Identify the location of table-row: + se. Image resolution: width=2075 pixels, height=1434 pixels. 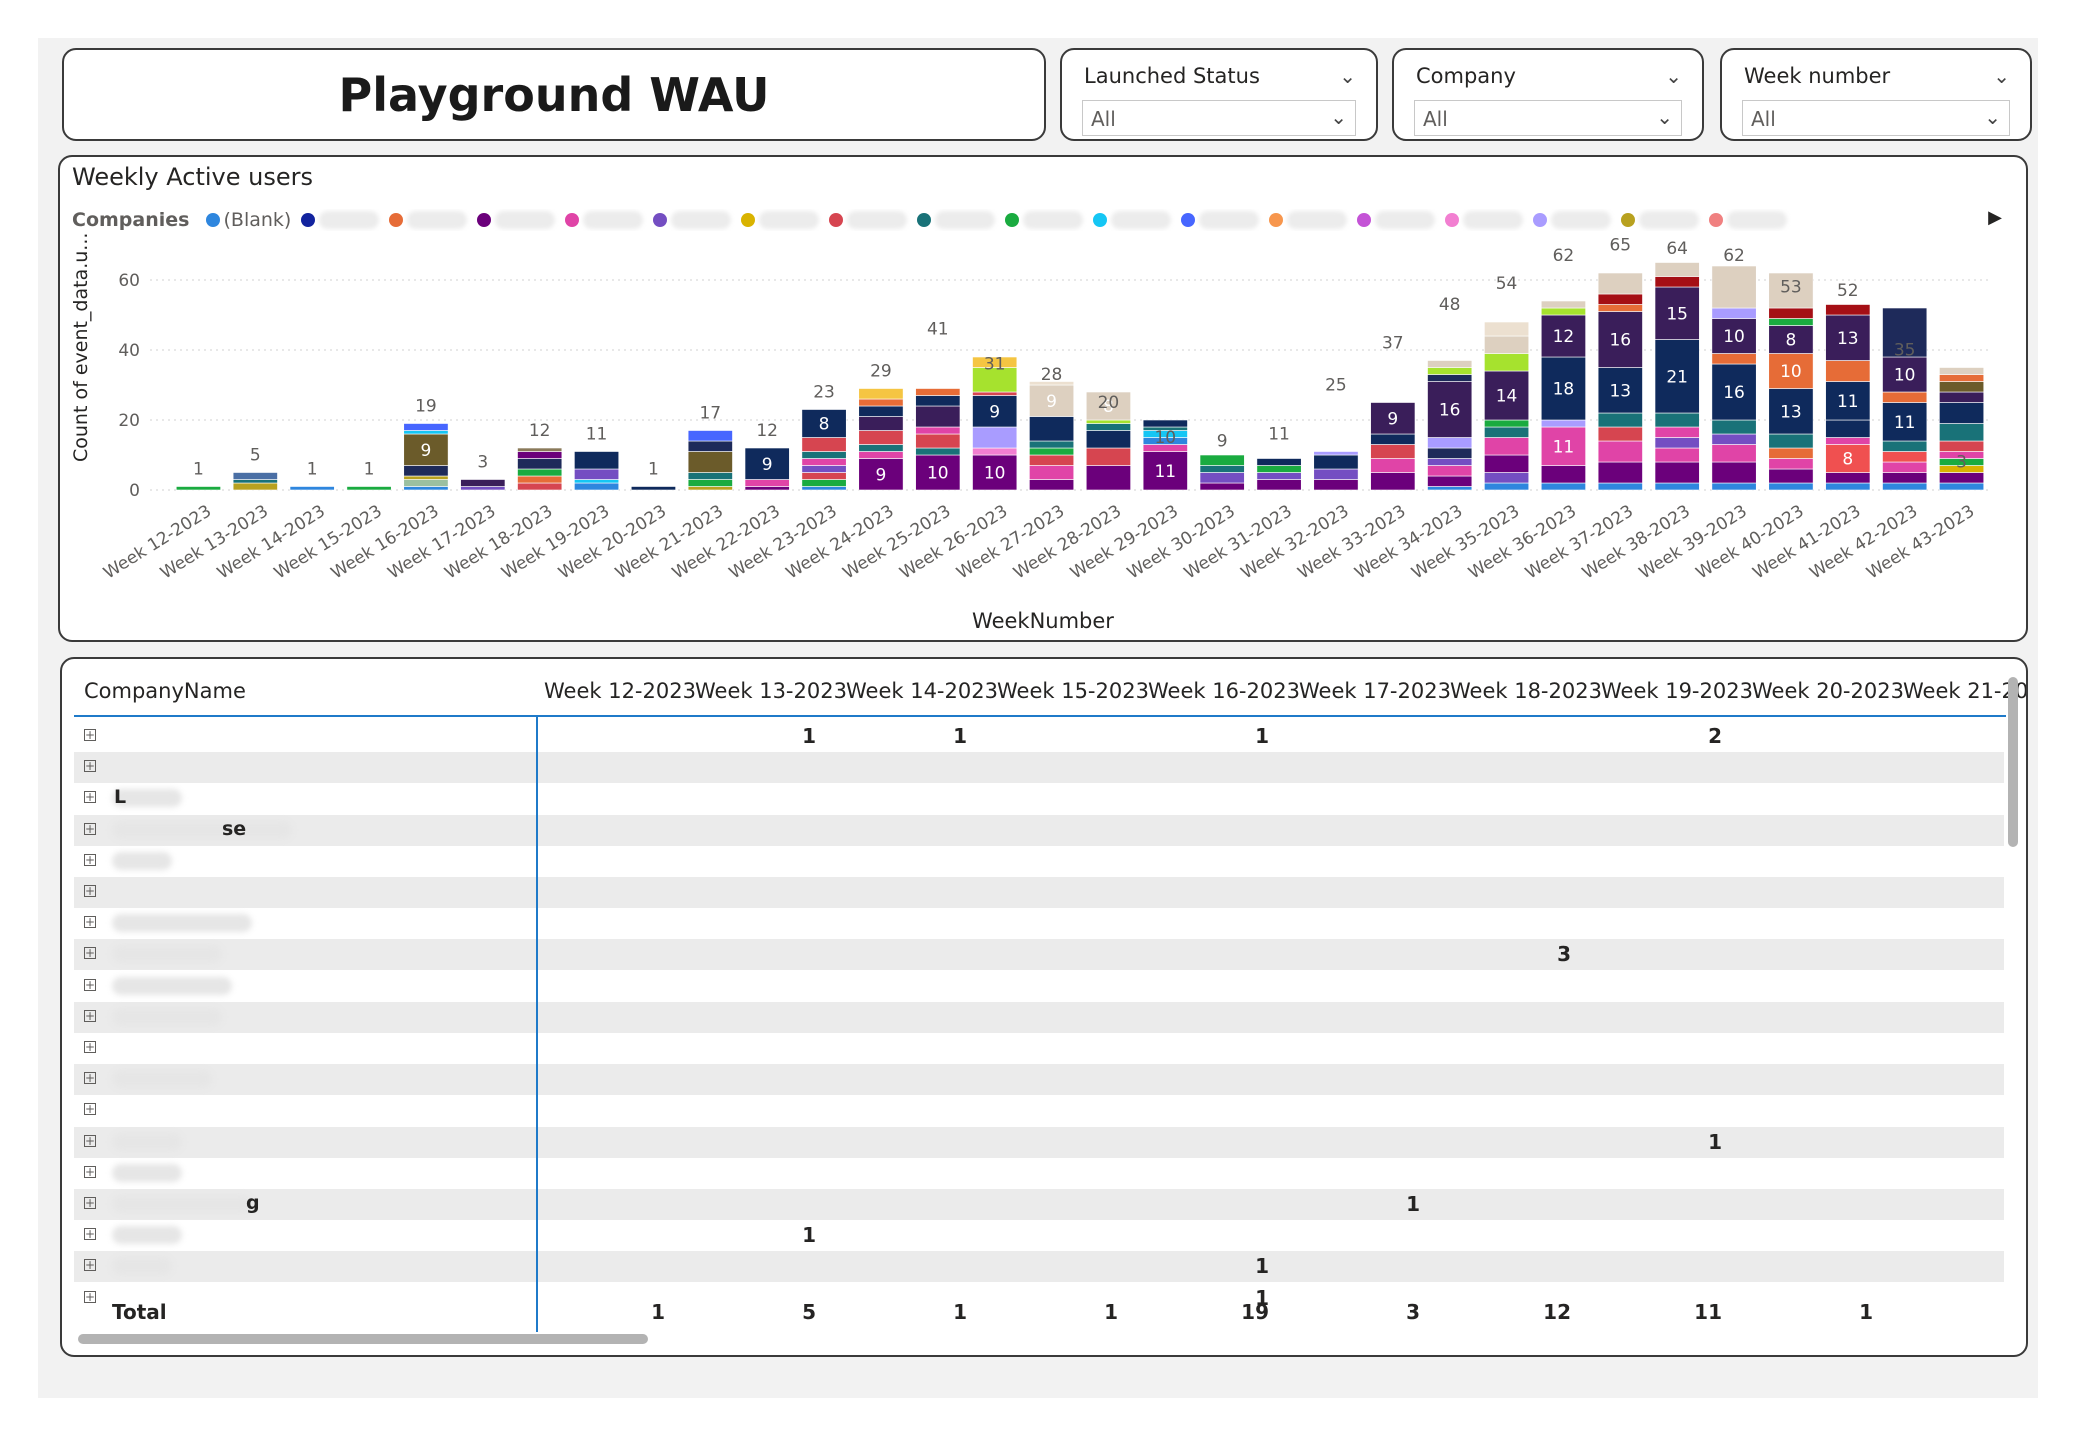
(1039, 830).